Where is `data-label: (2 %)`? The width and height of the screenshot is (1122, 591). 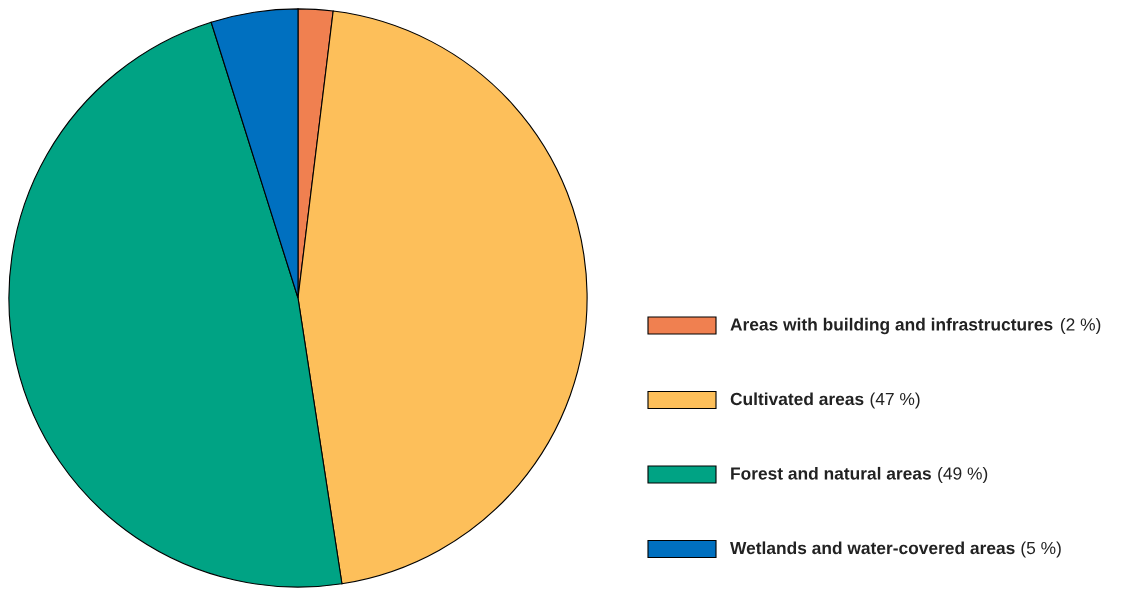
data-label: (2 %) is located at coordinates (1080, 326).